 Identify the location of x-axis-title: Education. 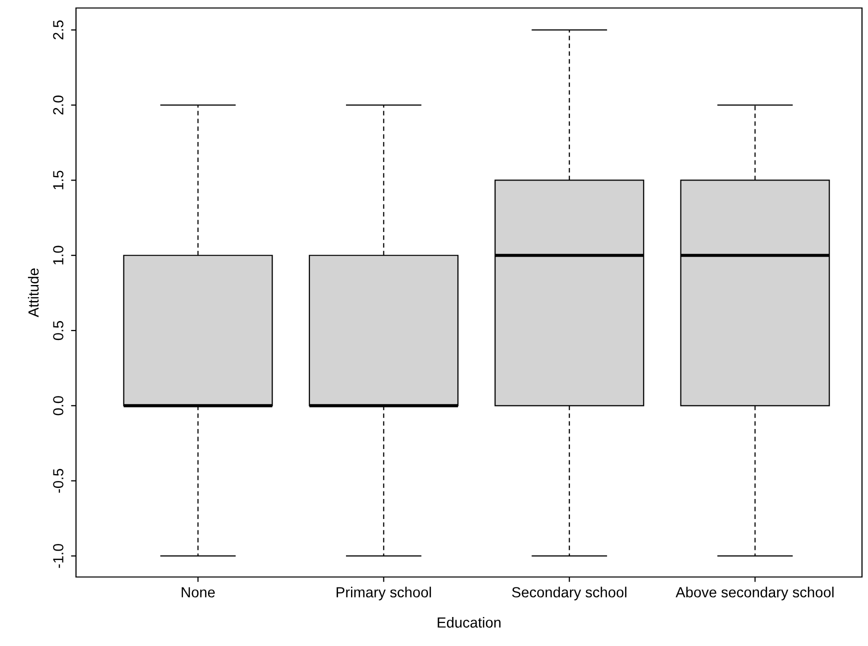
(469, 622).